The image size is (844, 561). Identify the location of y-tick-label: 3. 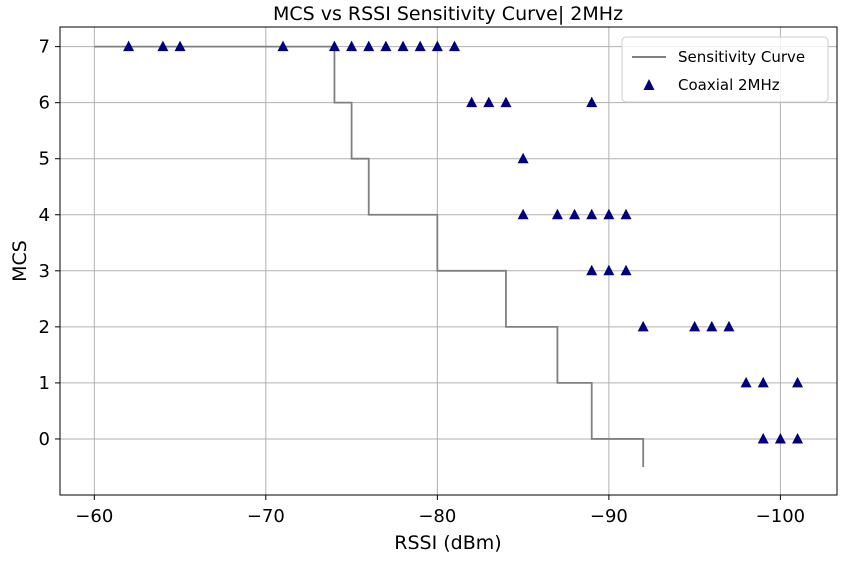
(44, 271).